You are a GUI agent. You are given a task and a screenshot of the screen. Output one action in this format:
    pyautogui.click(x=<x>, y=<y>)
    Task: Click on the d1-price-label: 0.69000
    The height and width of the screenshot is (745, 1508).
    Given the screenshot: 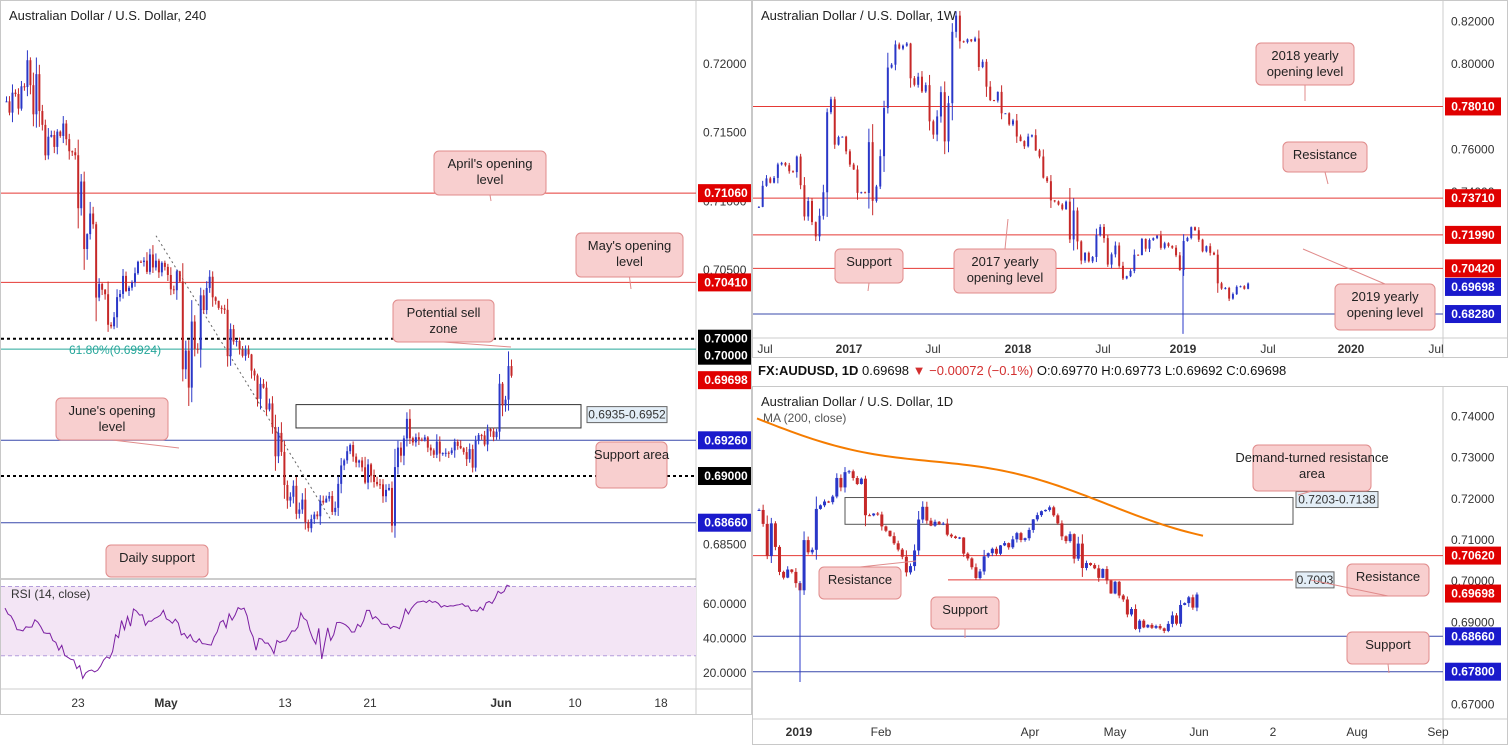 What is the action you would take?
    pyautogui.click(x=1473, y=622)
    